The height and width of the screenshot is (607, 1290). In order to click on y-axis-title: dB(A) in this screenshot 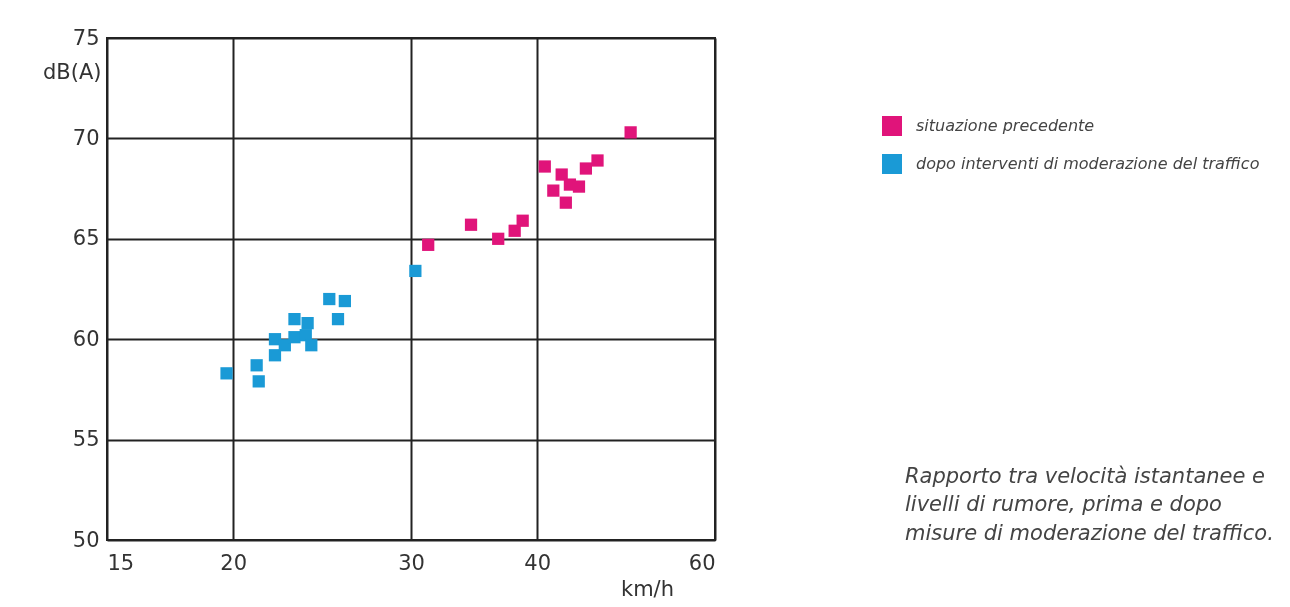, I will do `click(72, 71)`.